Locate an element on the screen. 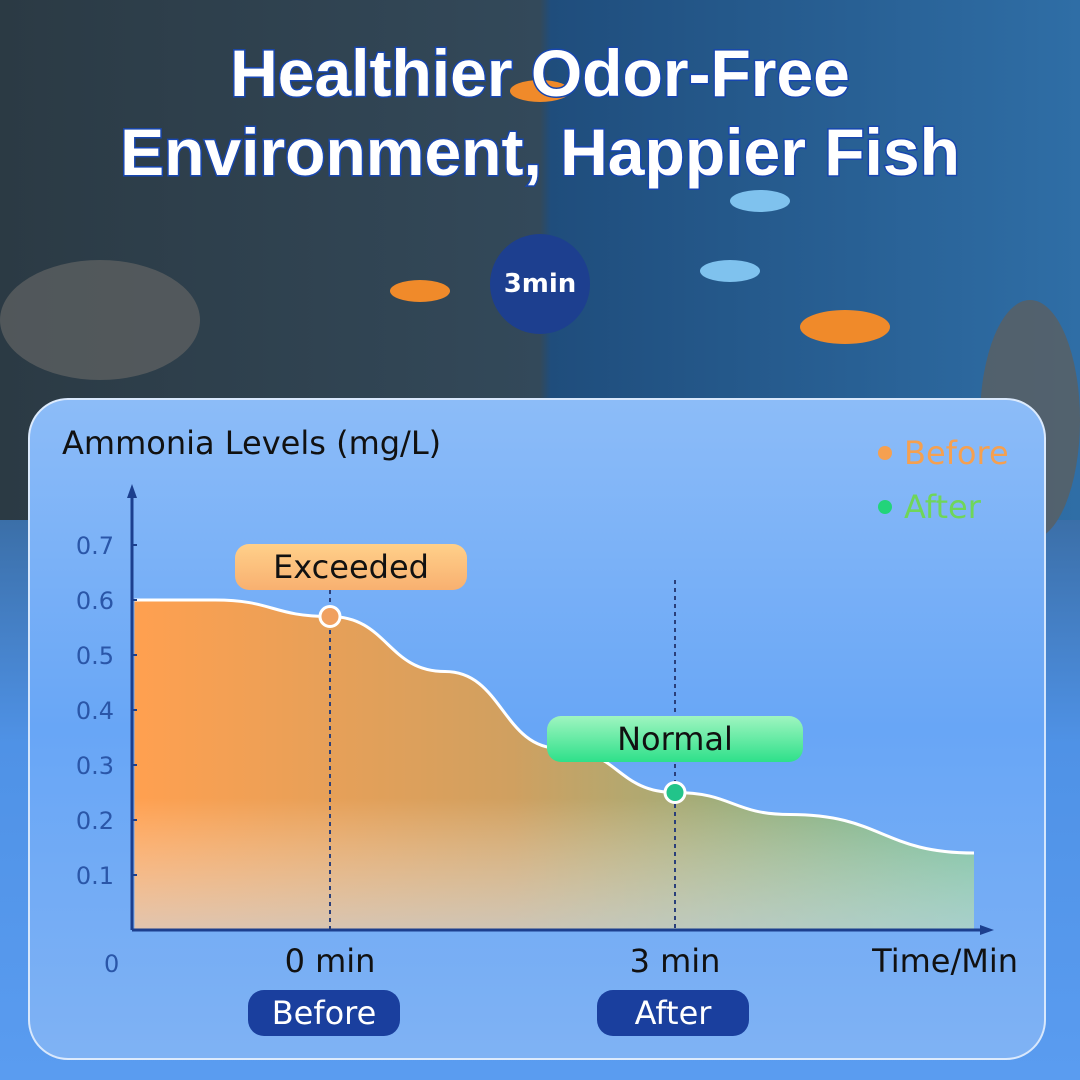 This screenshot has height=1080, width=1080. x-tick-label: 3 min is located at coordinates (675, 961).